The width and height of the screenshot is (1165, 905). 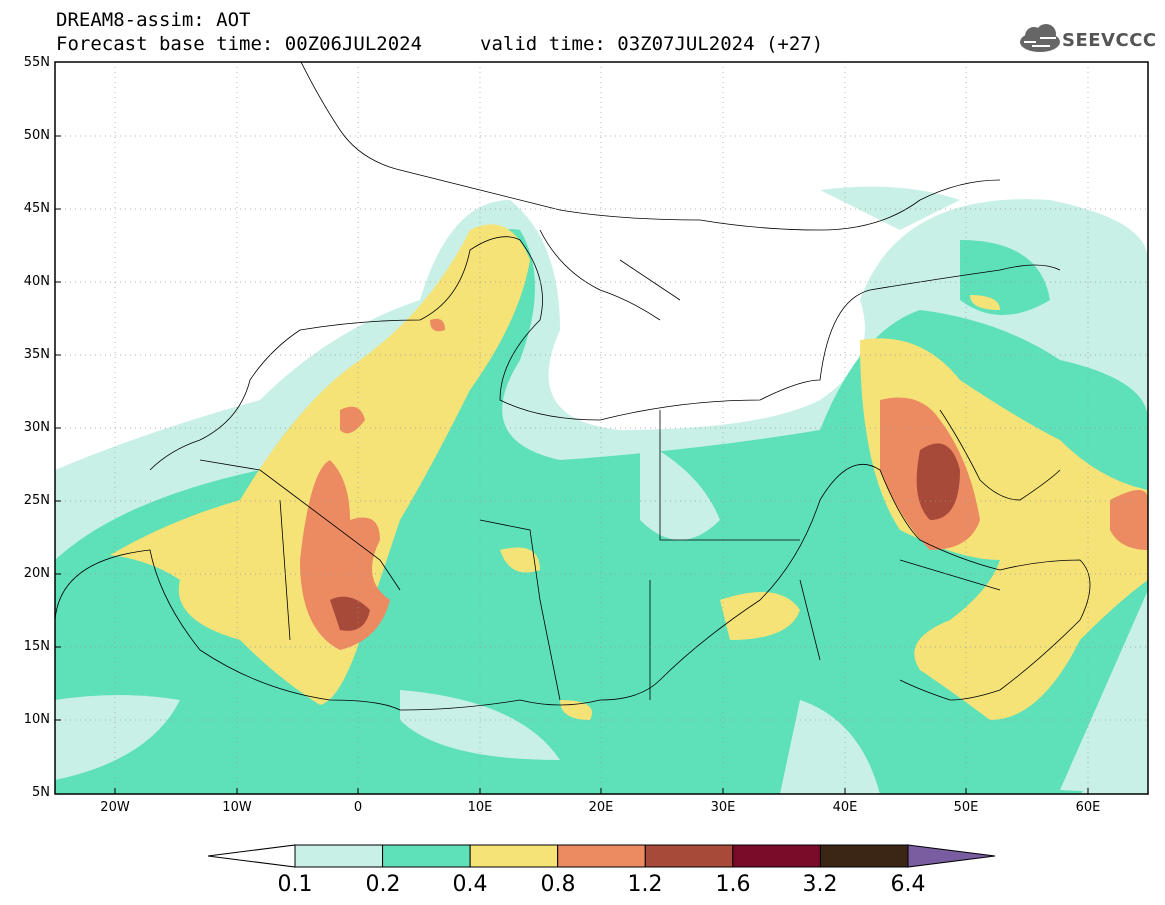 I want to click on seevccc-logo, so click(x=1040, y=38).